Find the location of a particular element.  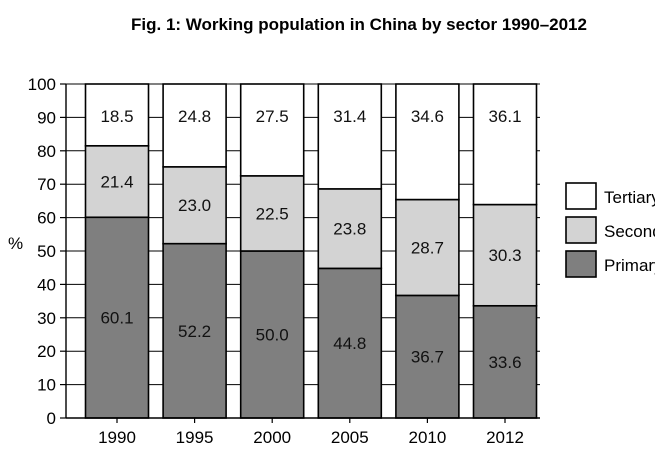

x-tick-label: 2012 is located at coordinates (505, 437).